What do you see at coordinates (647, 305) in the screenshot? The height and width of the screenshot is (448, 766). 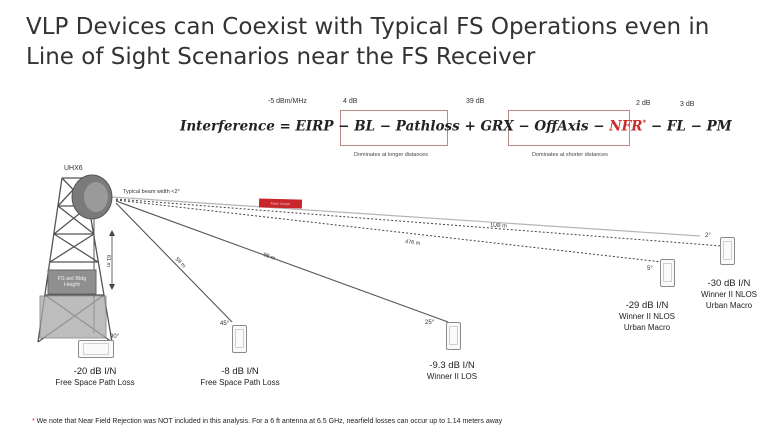 I see `device-5deg-result: -29 dB I/N` at bounding box center [647, 305].